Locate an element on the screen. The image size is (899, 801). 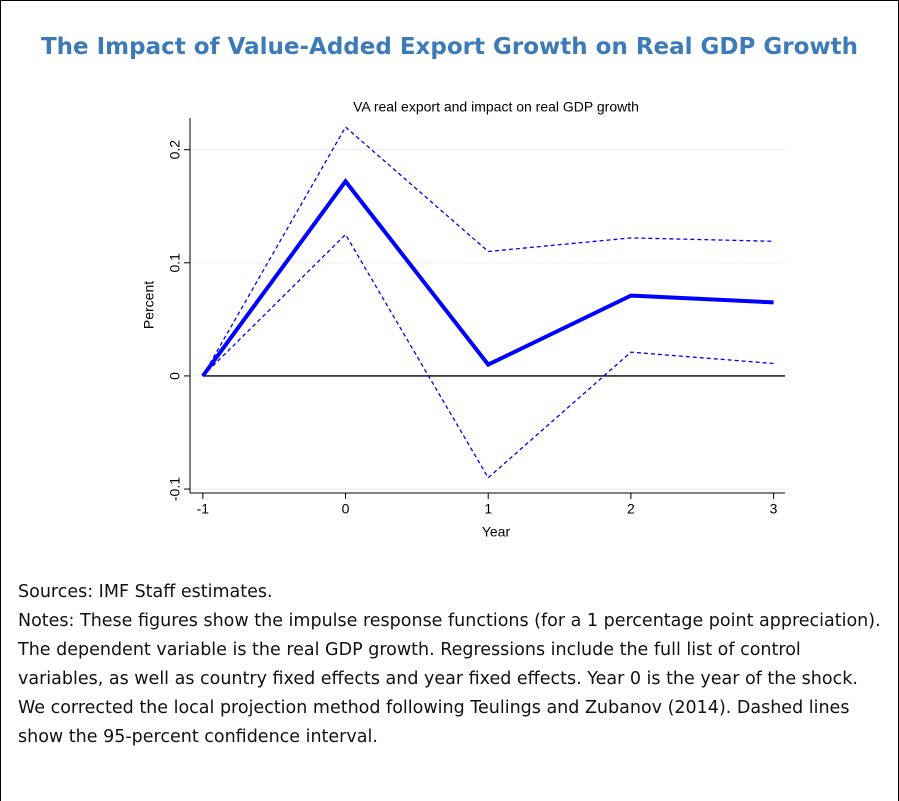
x-tick-label: 2 is located at coordinates (631, 509).